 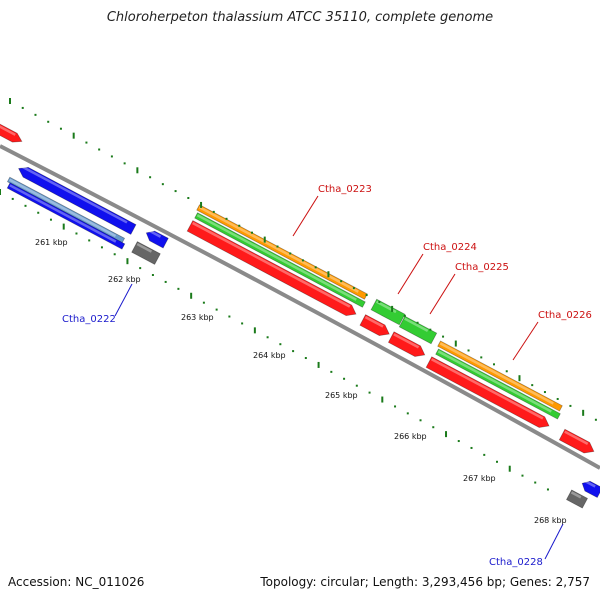 What do you see at coordinates (89, 319) in the screenshot?
I see `gene-label: Ctha_0222` at bounding box center [89, 319].